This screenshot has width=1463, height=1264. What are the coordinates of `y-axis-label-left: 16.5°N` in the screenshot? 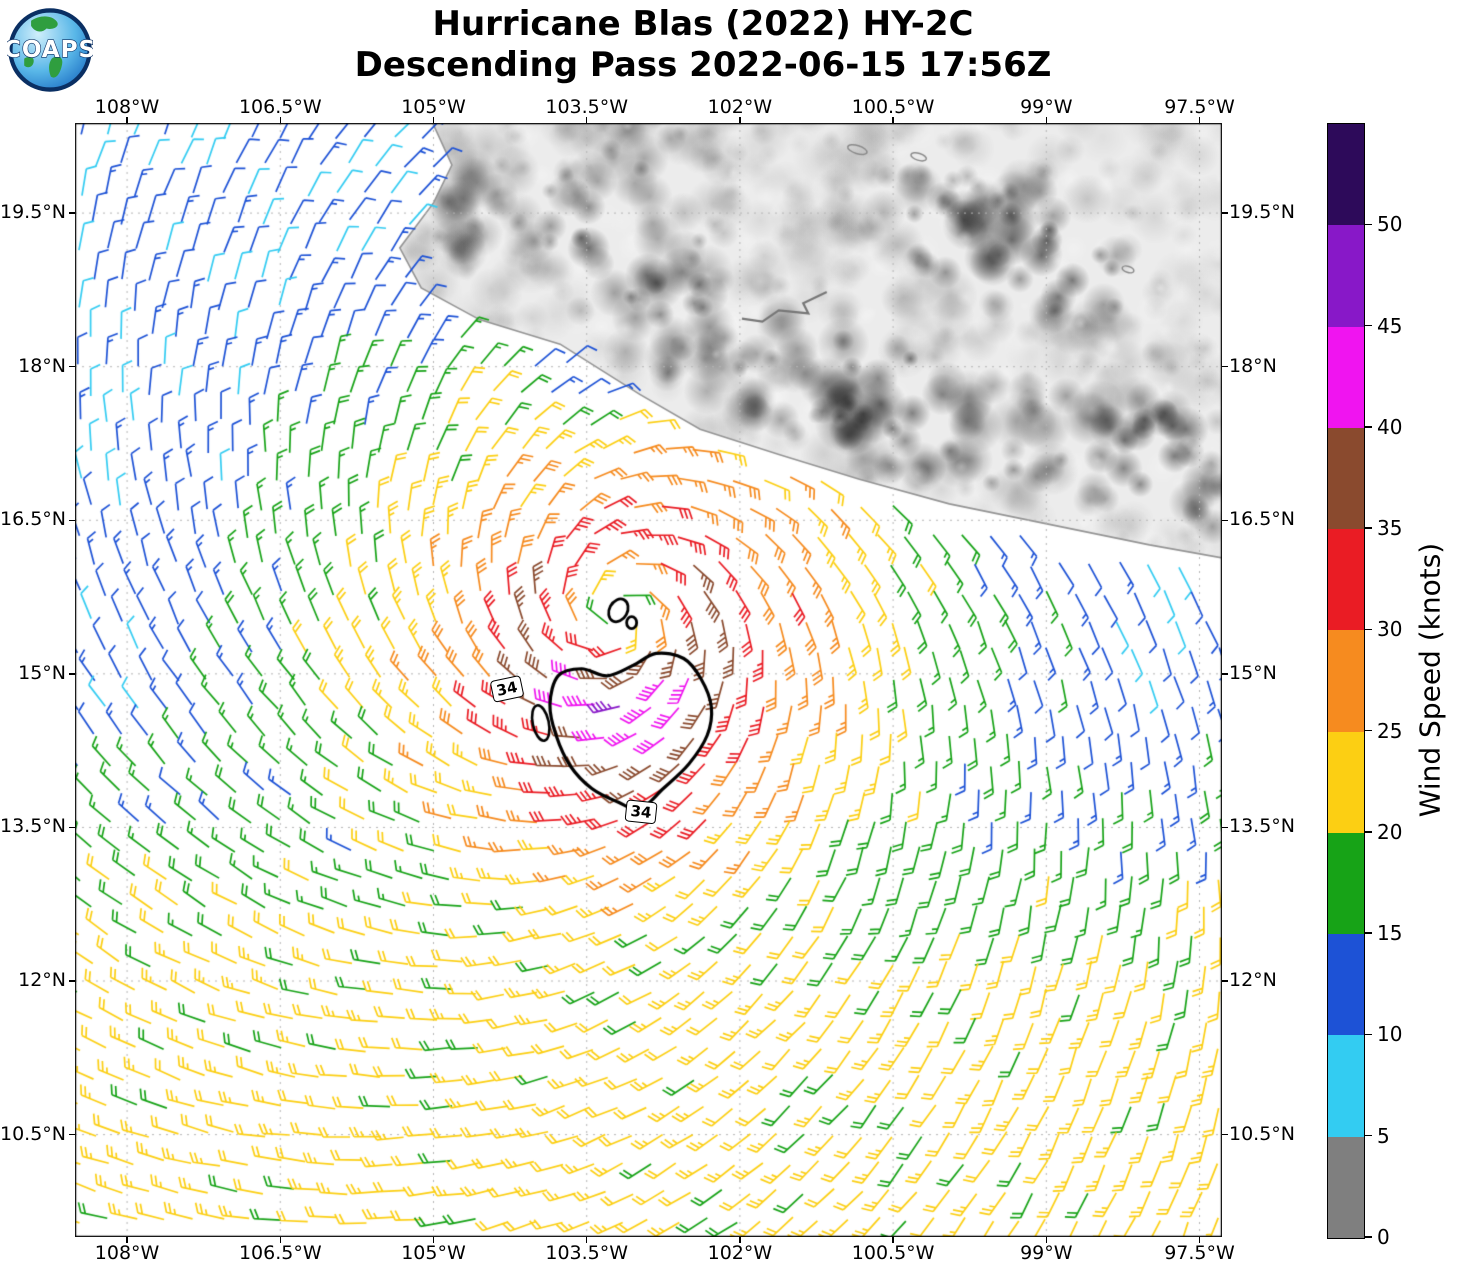 It's located at (33, 519).